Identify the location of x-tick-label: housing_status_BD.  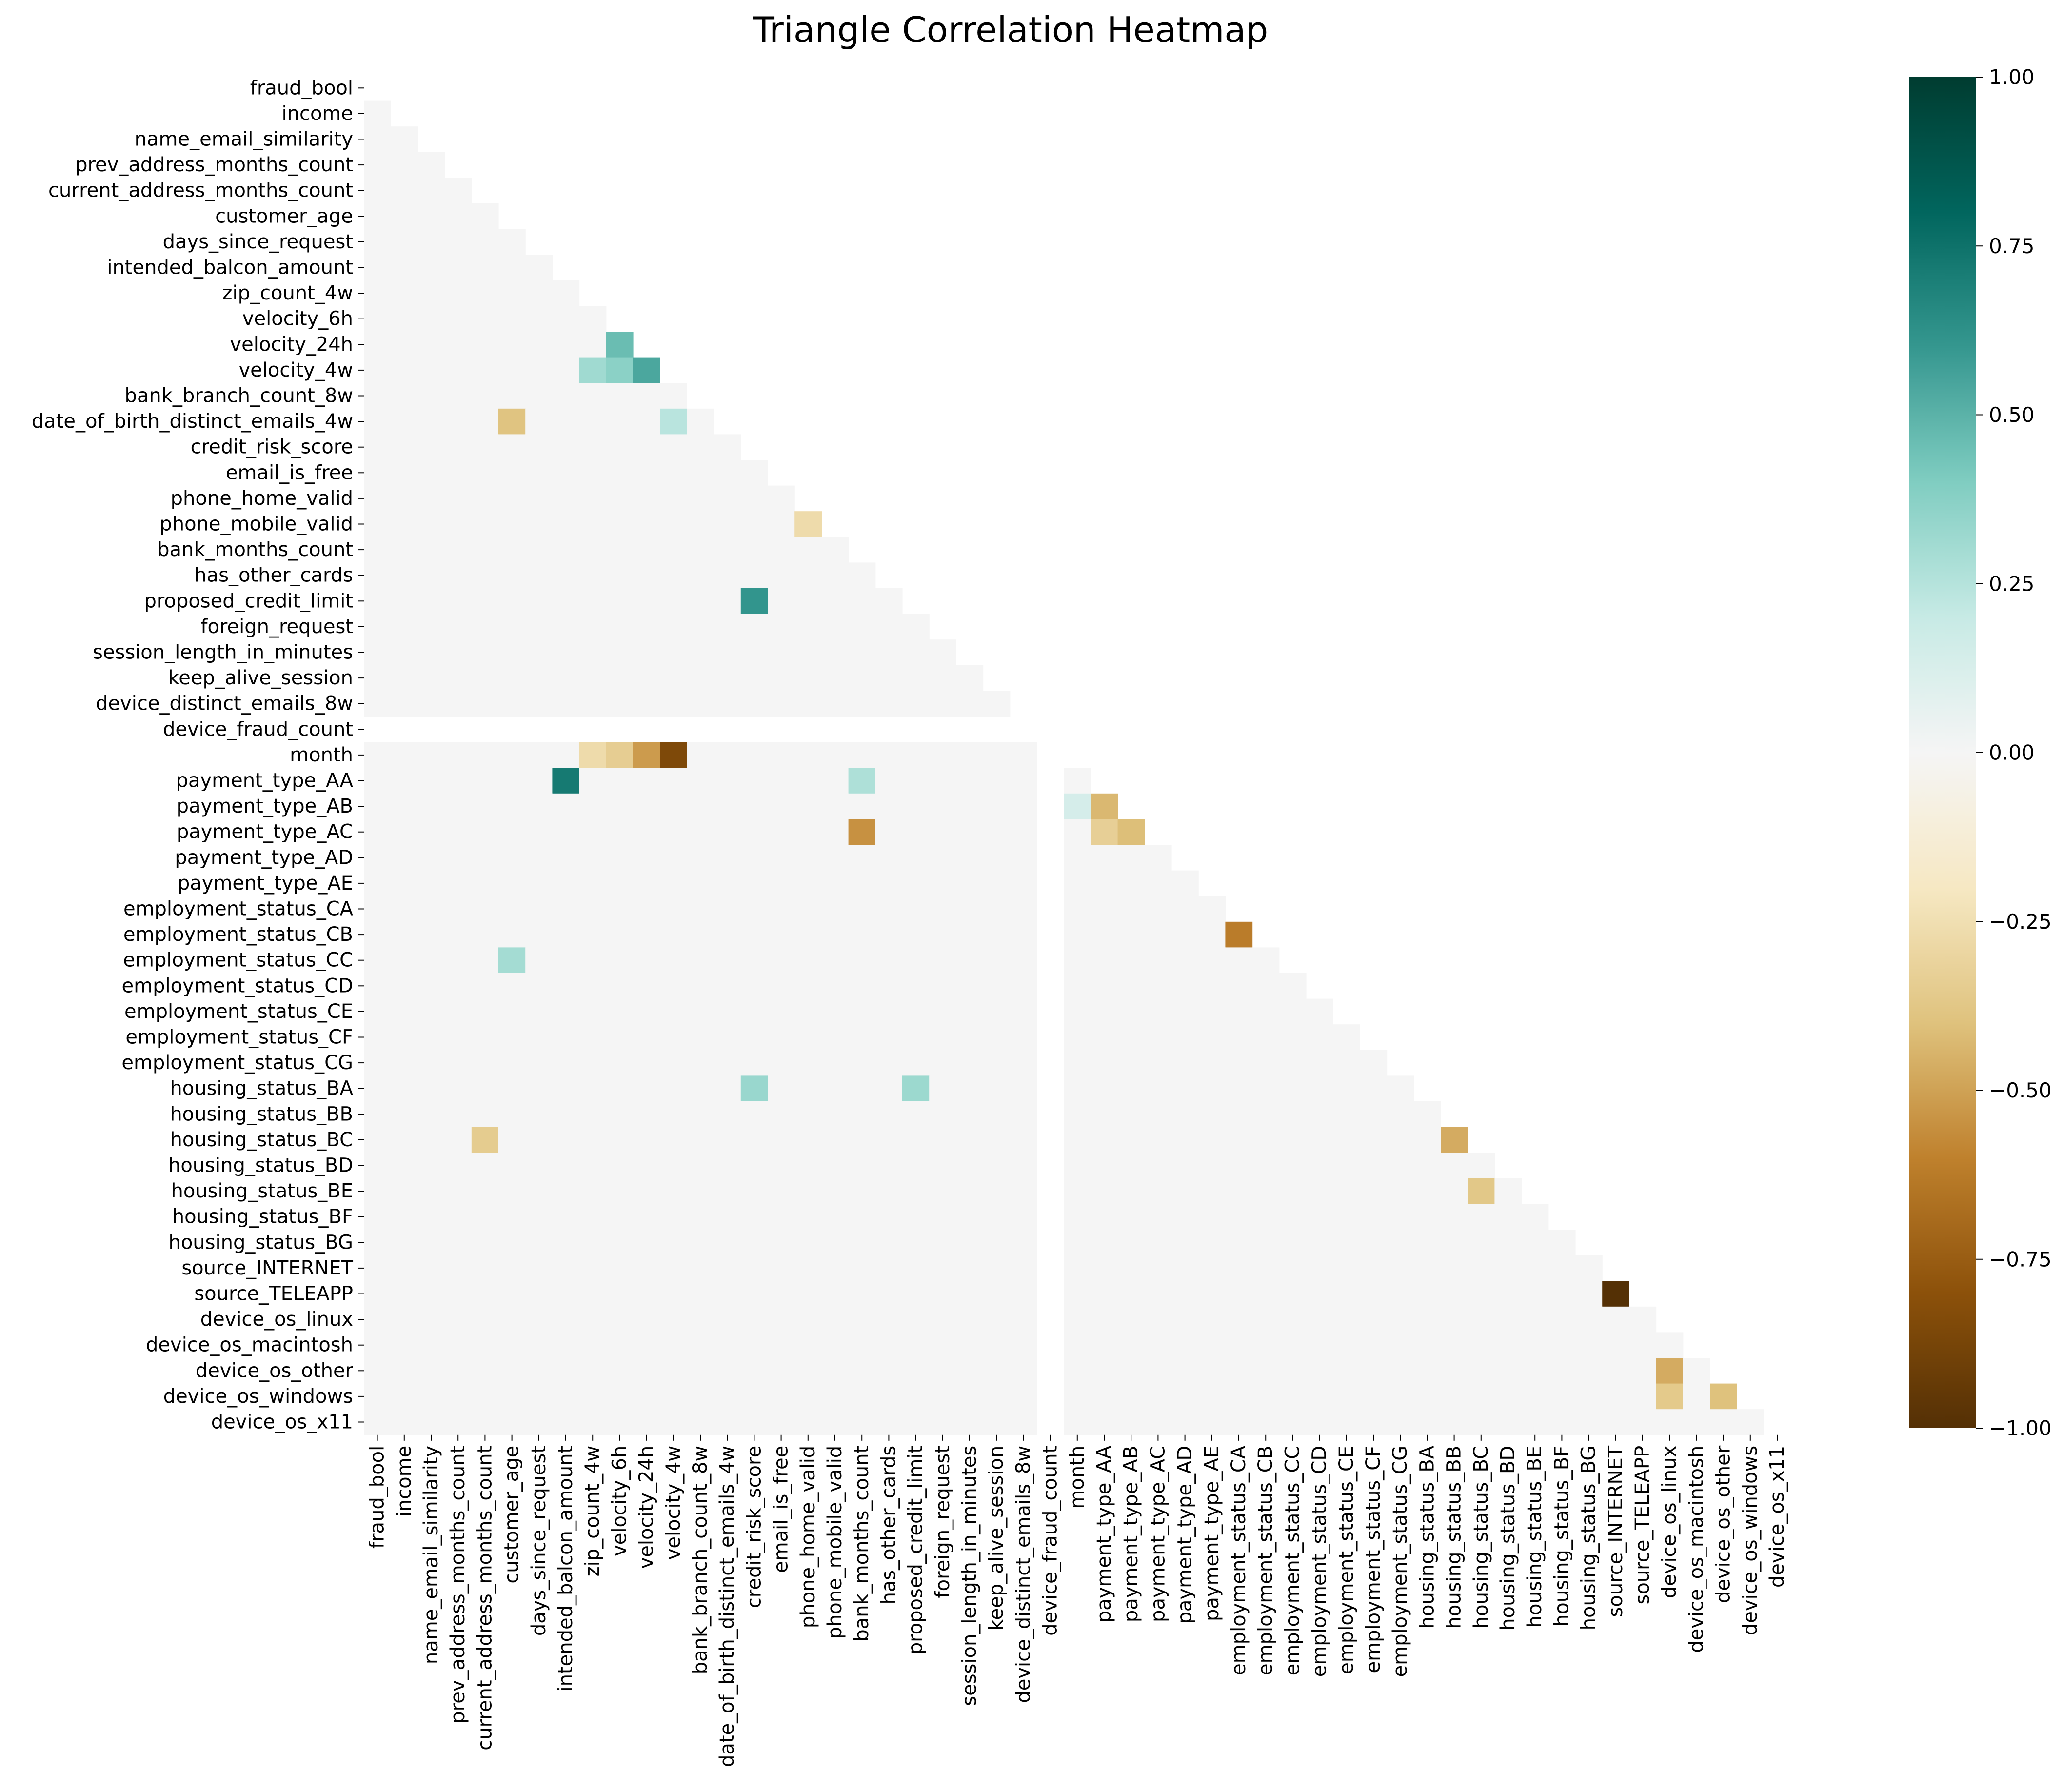
(1508, 1539).